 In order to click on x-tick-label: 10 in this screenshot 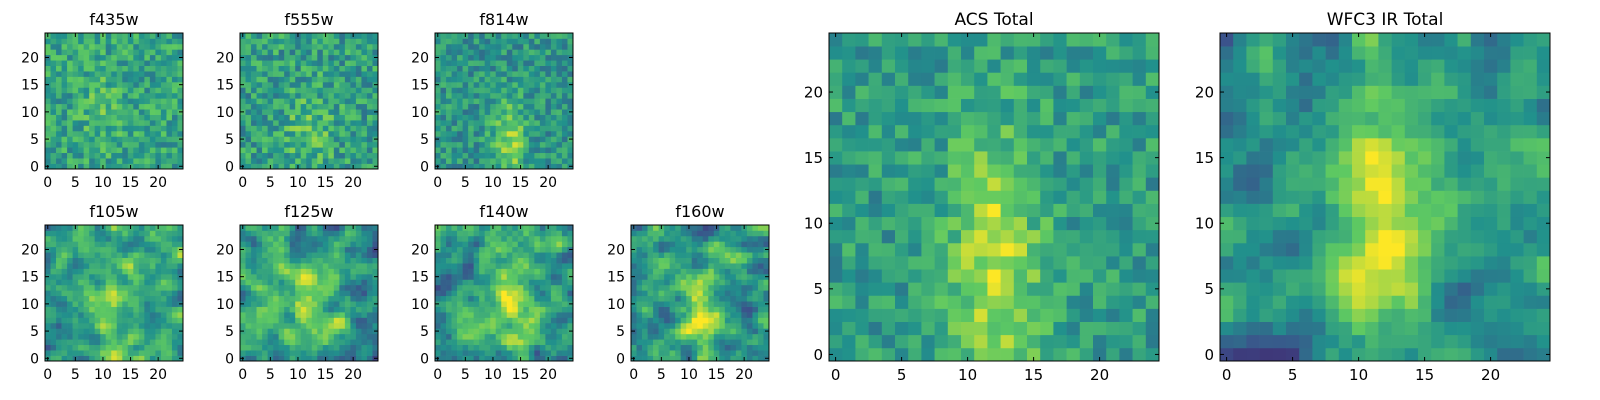, I will do `click(298, 375)`.